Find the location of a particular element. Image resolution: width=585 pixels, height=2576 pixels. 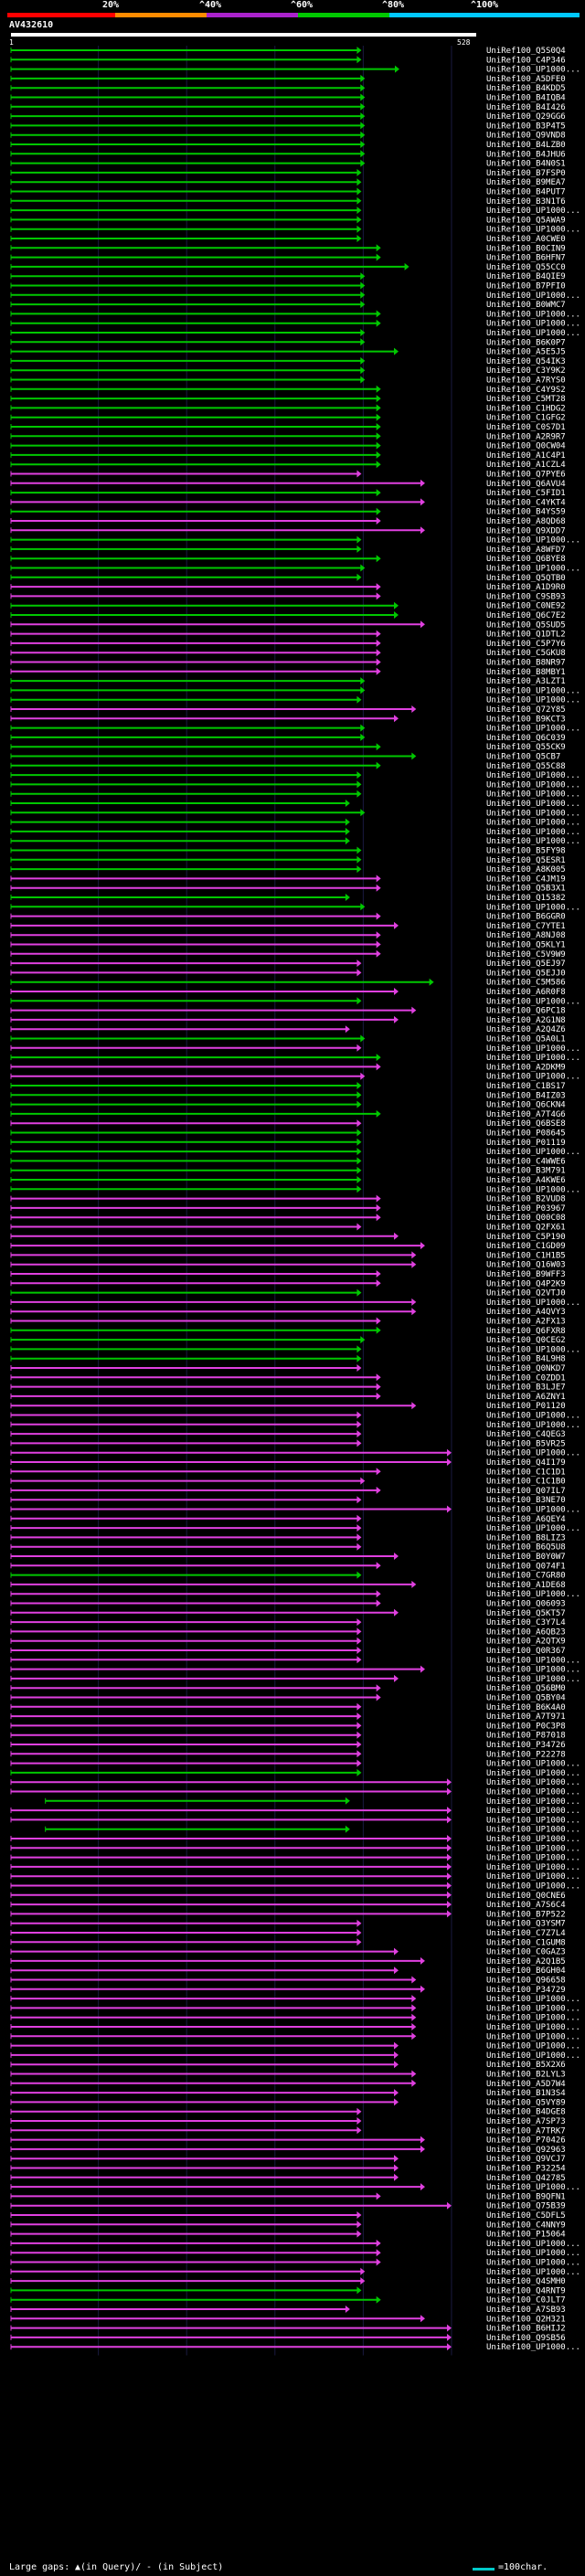

hit-label: UniRef100_C7GR80 is located at coordinates (526, 1576).